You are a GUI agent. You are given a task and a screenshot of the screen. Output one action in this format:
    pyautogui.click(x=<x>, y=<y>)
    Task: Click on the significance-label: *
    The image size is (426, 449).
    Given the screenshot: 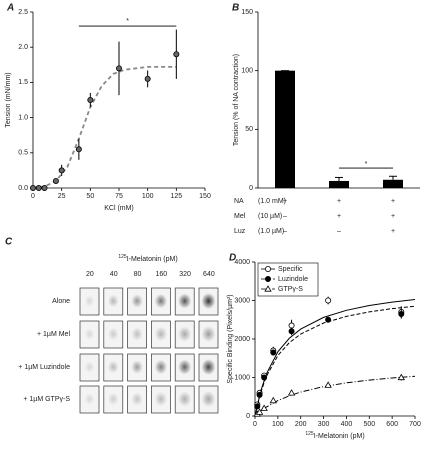 What is the action you would take?
    pyautogui.click(x=127, y=21)
    